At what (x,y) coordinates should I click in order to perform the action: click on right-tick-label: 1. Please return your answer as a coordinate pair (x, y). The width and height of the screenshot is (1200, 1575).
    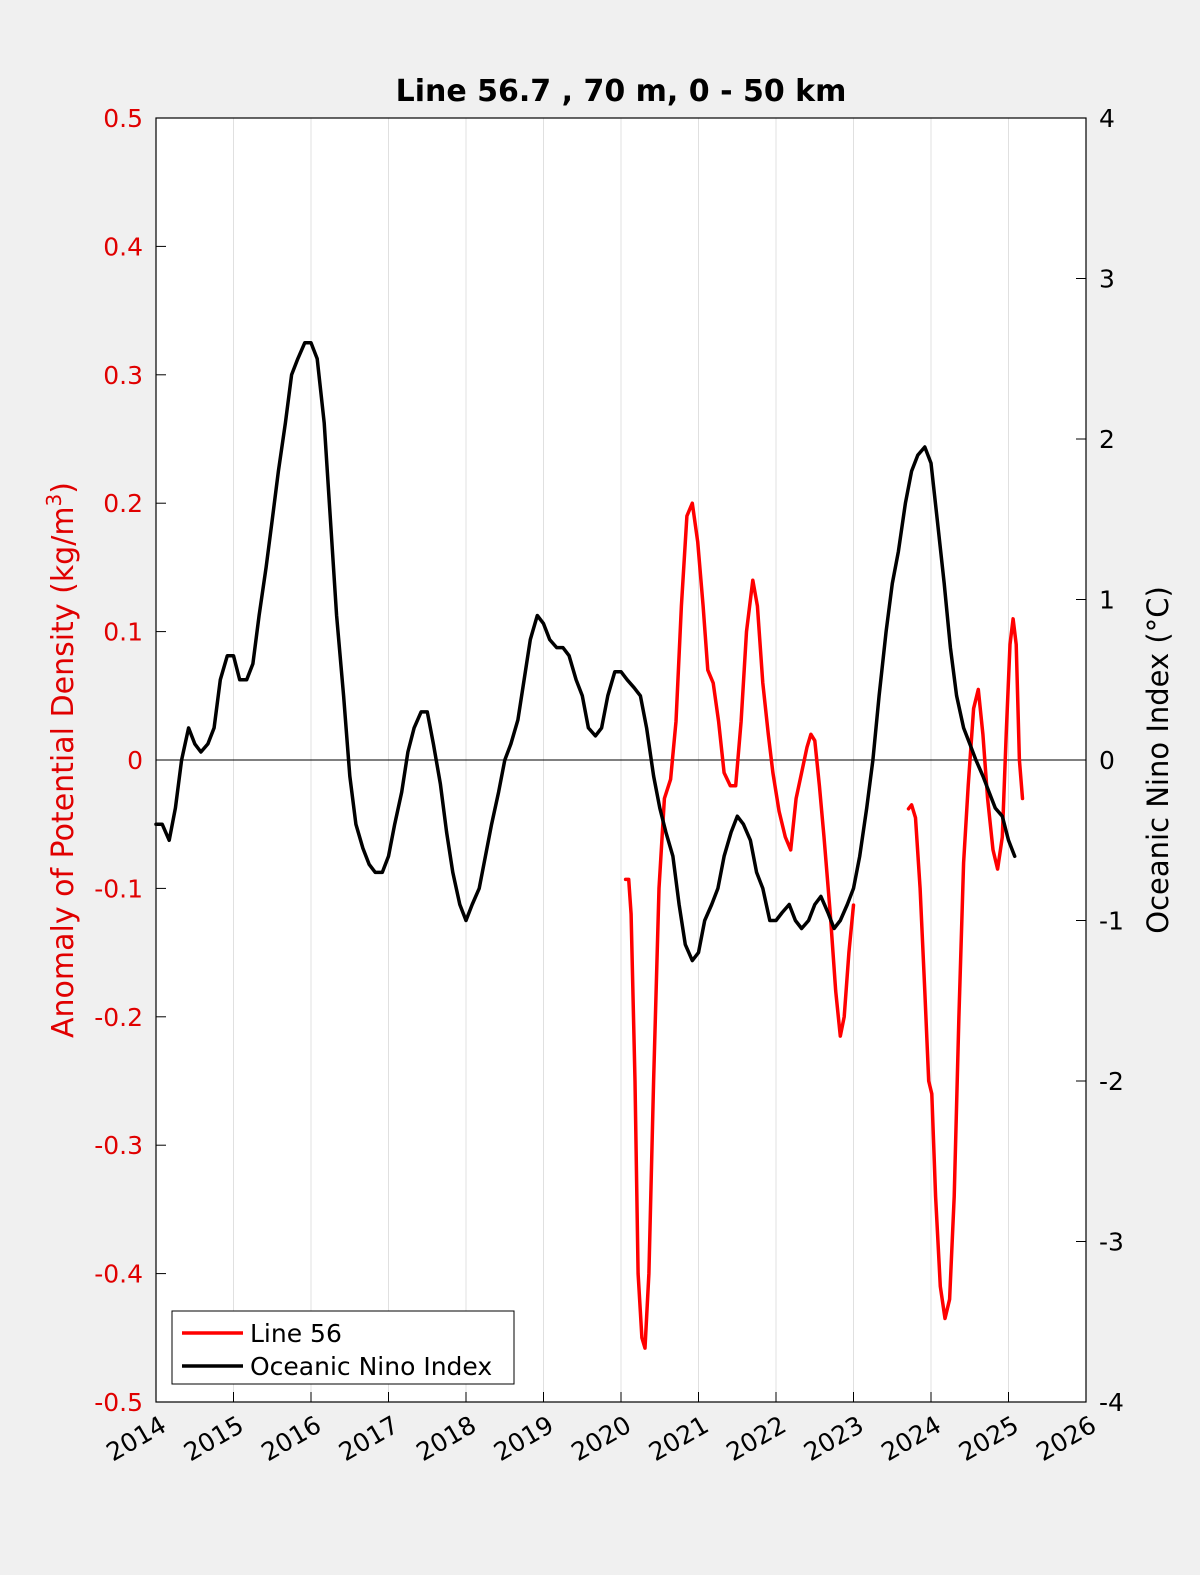
    Looking at the image, I should click on (1107, 600).